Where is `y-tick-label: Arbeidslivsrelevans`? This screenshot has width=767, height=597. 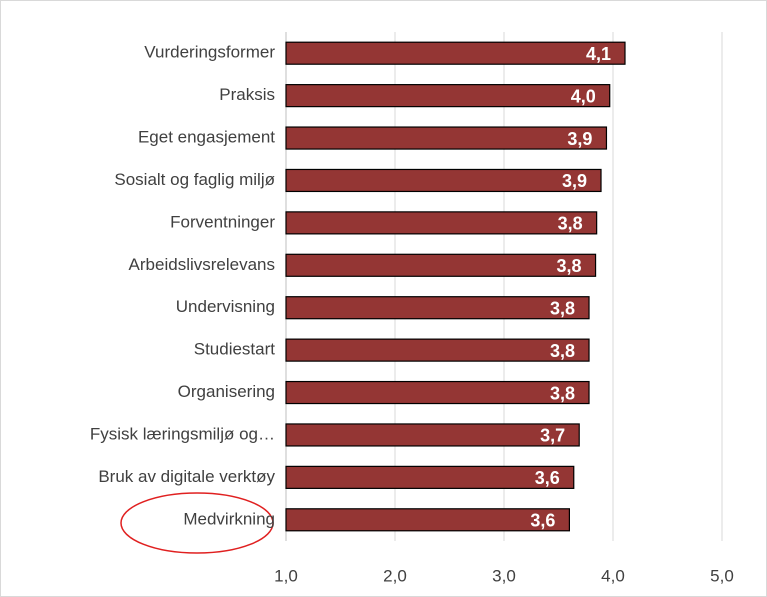 y-tick-label: Arbeidslivsrelevans is located at coordinates (202, 264).